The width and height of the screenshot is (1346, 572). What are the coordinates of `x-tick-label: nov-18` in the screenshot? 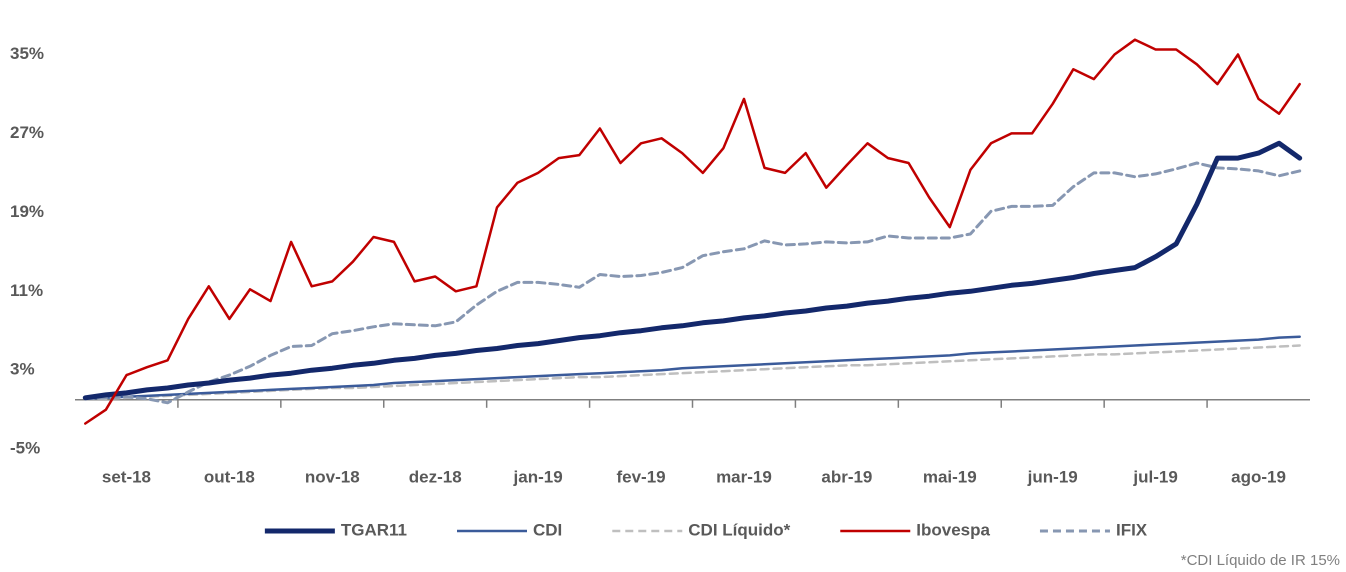 It's located at (332, 476).